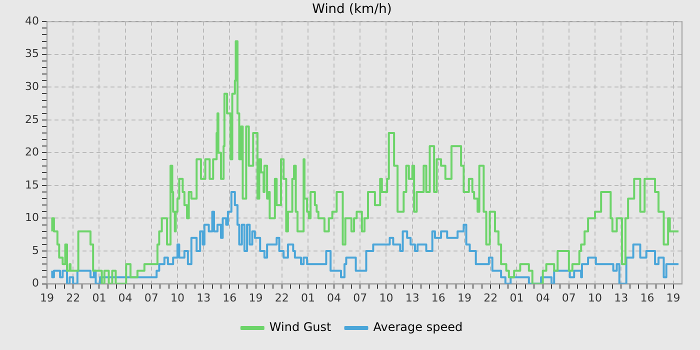 The width and height of the screenshot is (700, 350). Describe the element at coordinates (31, 152) in the screenshot. I see `y-tick-label: 20` at that location.